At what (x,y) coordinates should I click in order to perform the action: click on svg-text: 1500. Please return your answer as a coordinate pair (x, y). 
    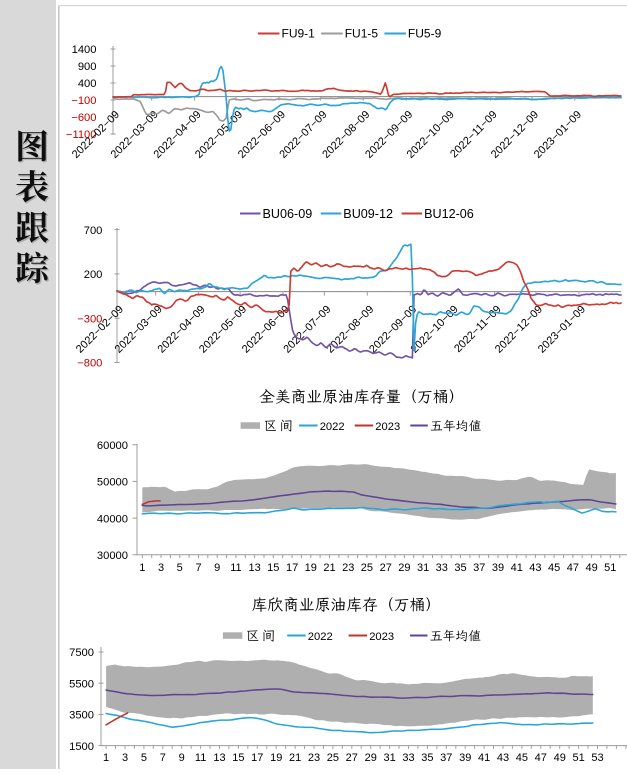
    Looking at the image, I should click on (81, 747).